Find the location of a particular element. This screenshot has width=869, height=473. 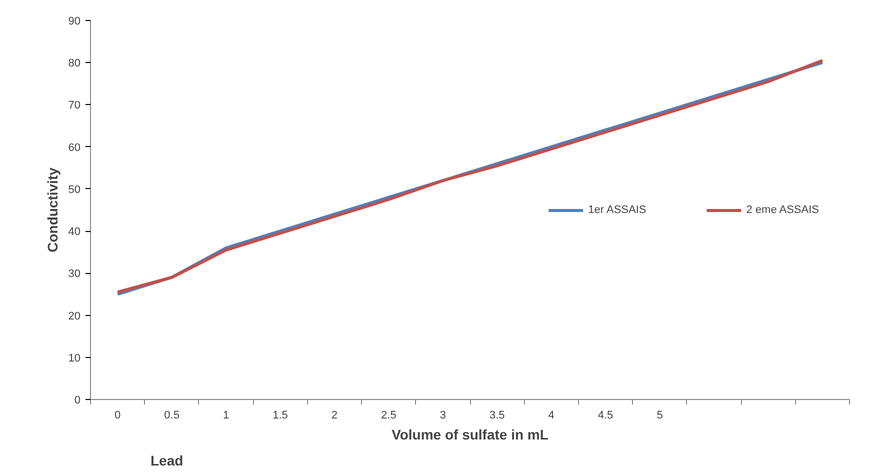

y-tick-label: 80 is located at coordinates (74, 64).